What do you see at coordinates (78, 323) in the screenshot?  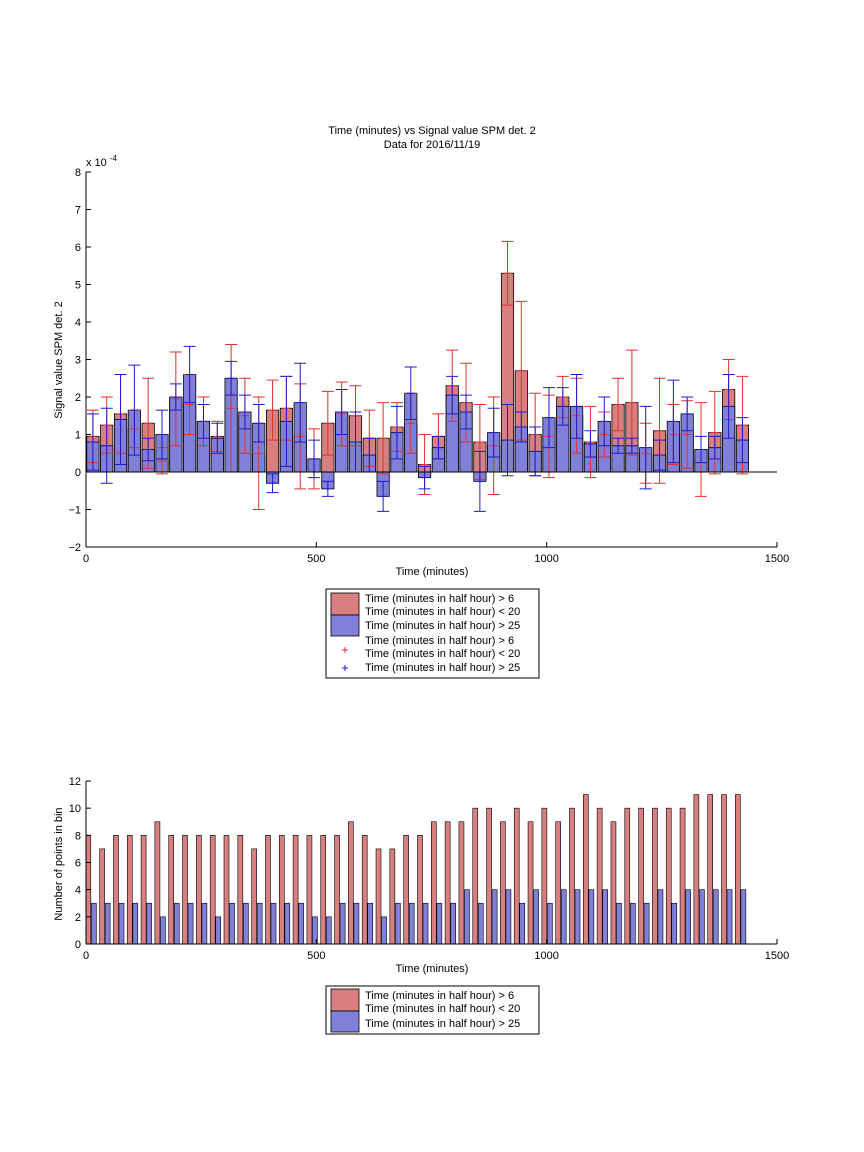 I see `chart1-y-tick-label: 4` at bounding box center [78, 323].